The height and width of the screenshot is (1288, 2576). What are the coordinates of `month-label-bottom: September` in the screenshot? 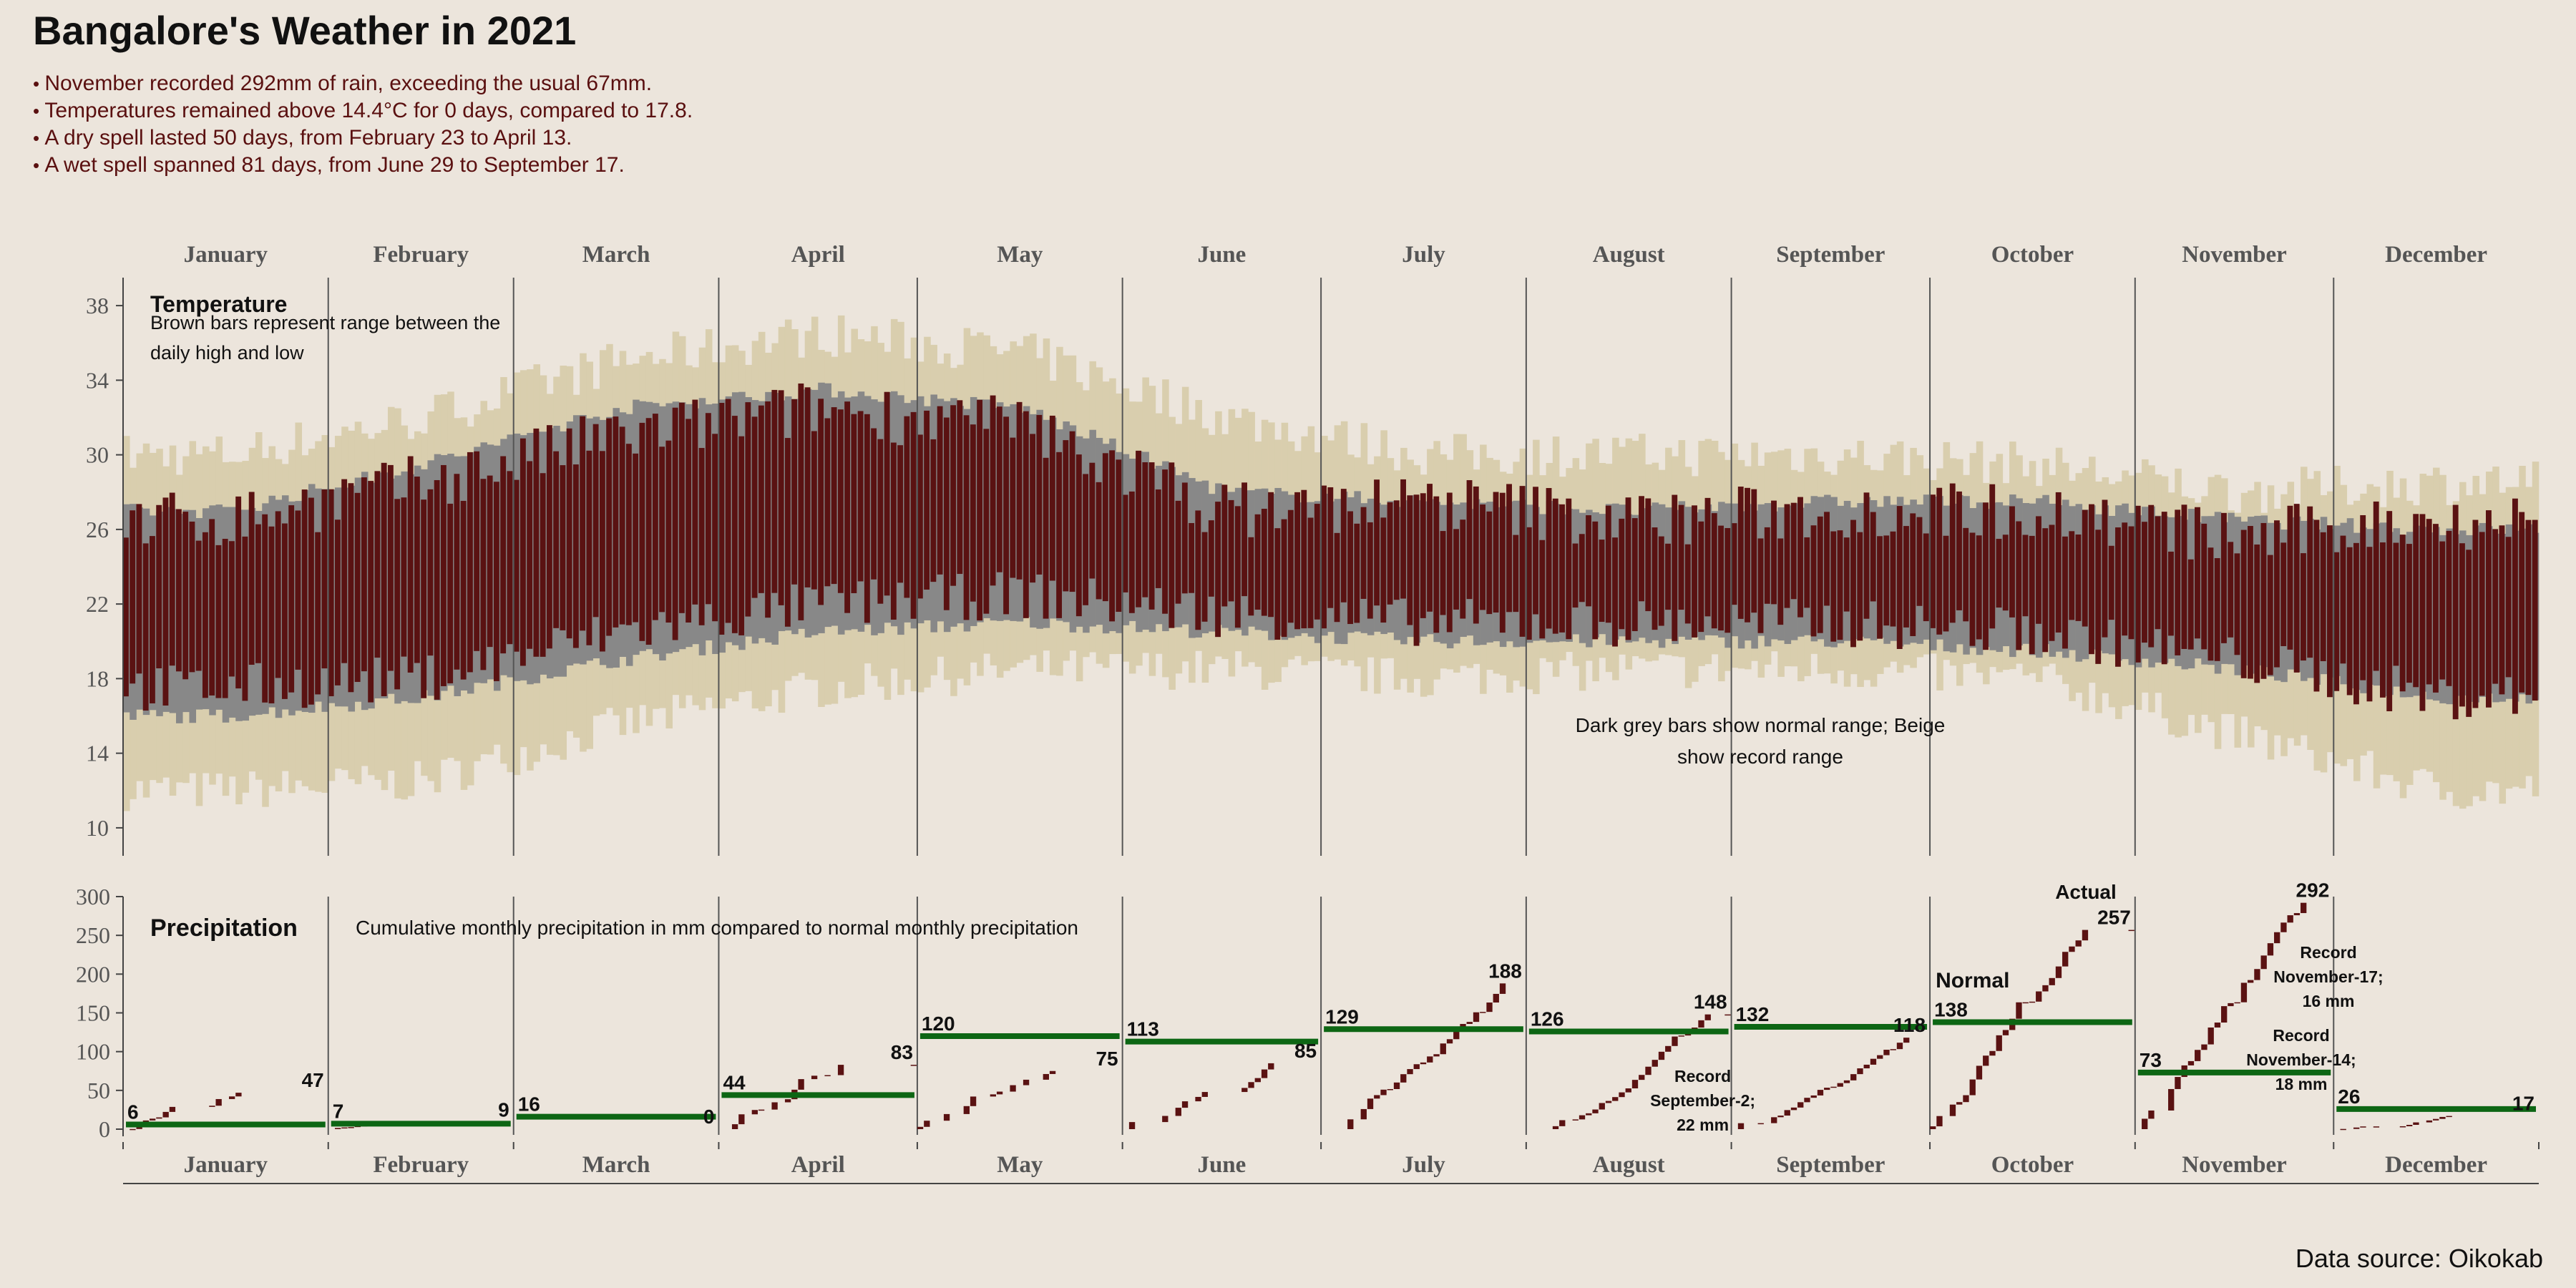 It's located at (1830, 1165).